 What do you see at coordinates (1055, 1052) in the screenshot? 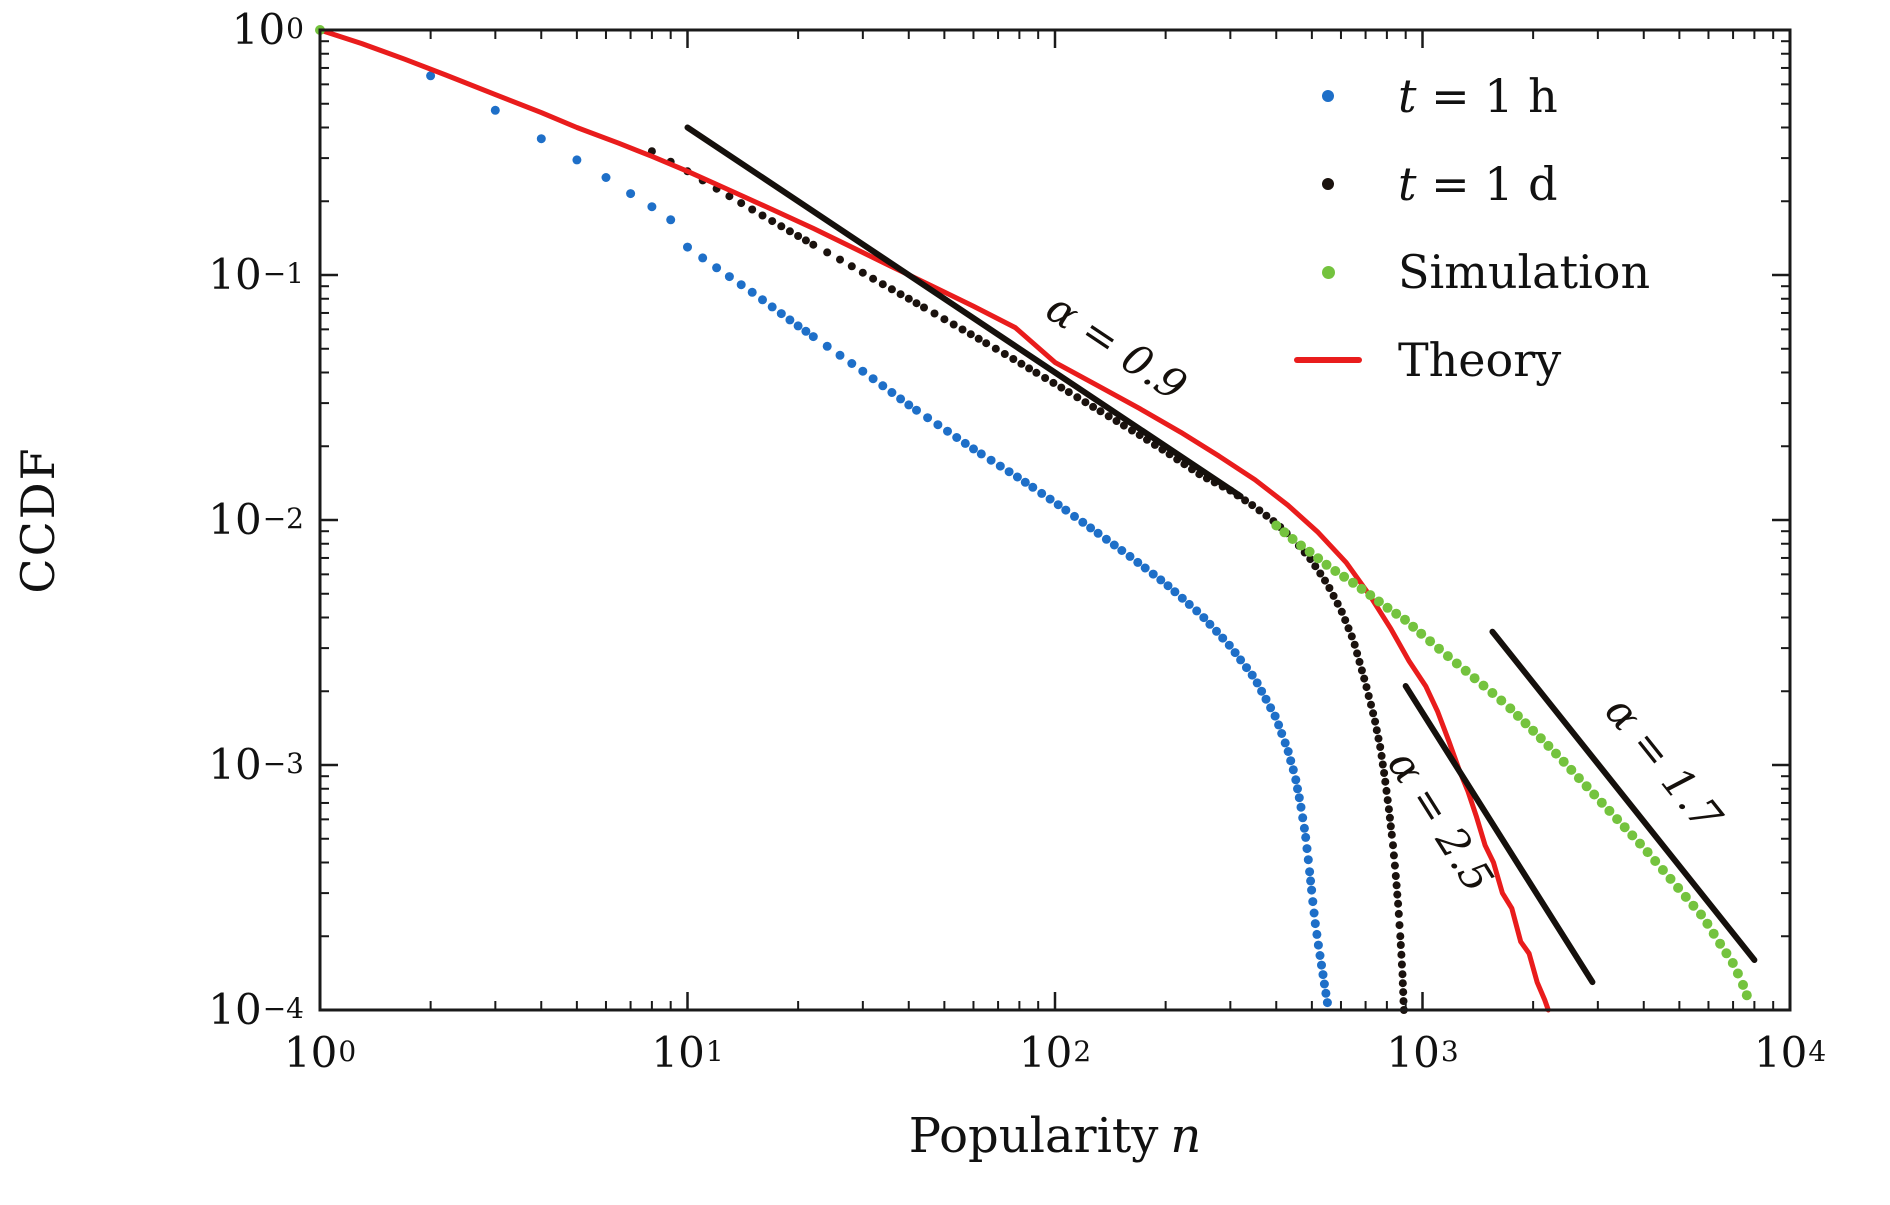
I see `x-tick-label-2: 102` at bounding box center [1055, 1052].